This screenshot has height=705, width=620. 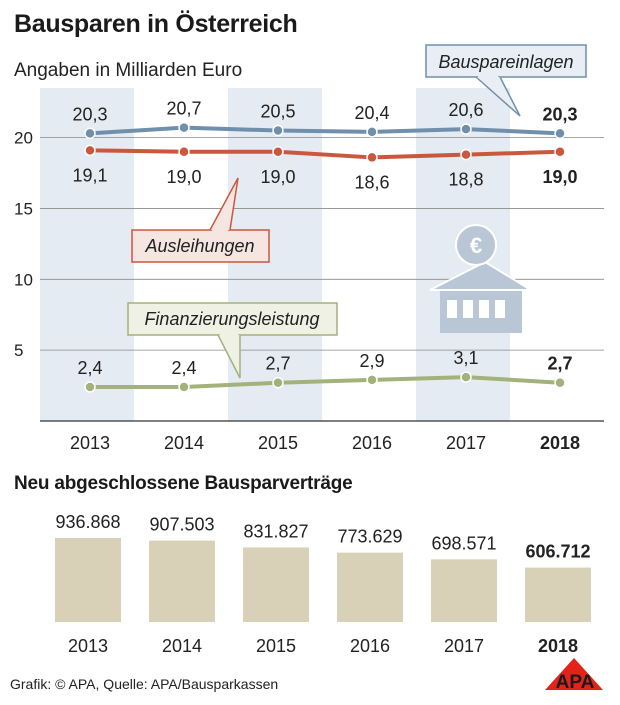 I want to click on chart-title: Bausparen in Österreich, so click(x=156, y=24).